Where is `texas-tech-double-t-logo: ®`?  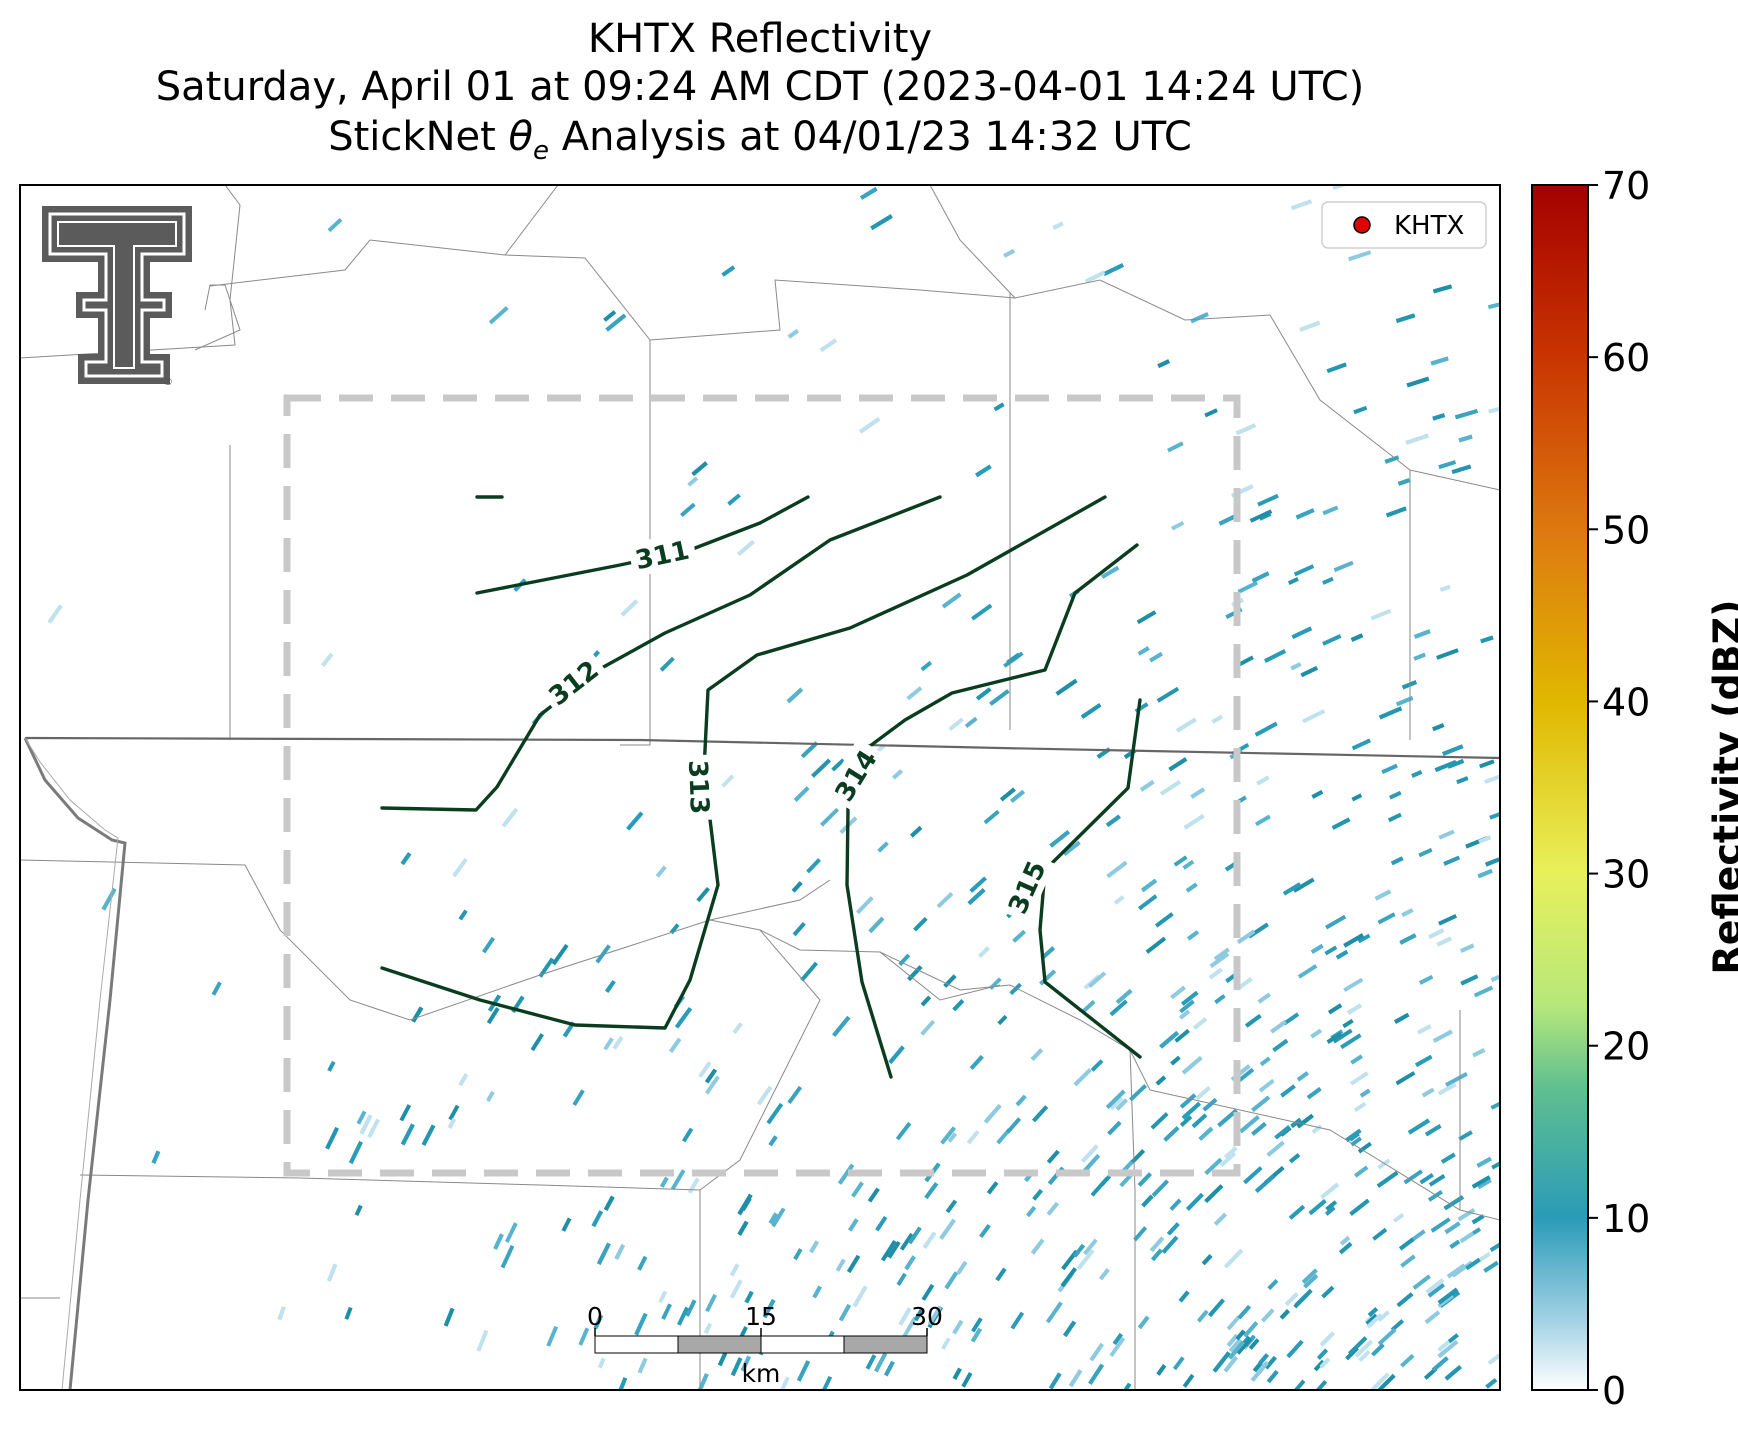 texas-tech-double-t-logo: ® is located at coordinates (117, 297).